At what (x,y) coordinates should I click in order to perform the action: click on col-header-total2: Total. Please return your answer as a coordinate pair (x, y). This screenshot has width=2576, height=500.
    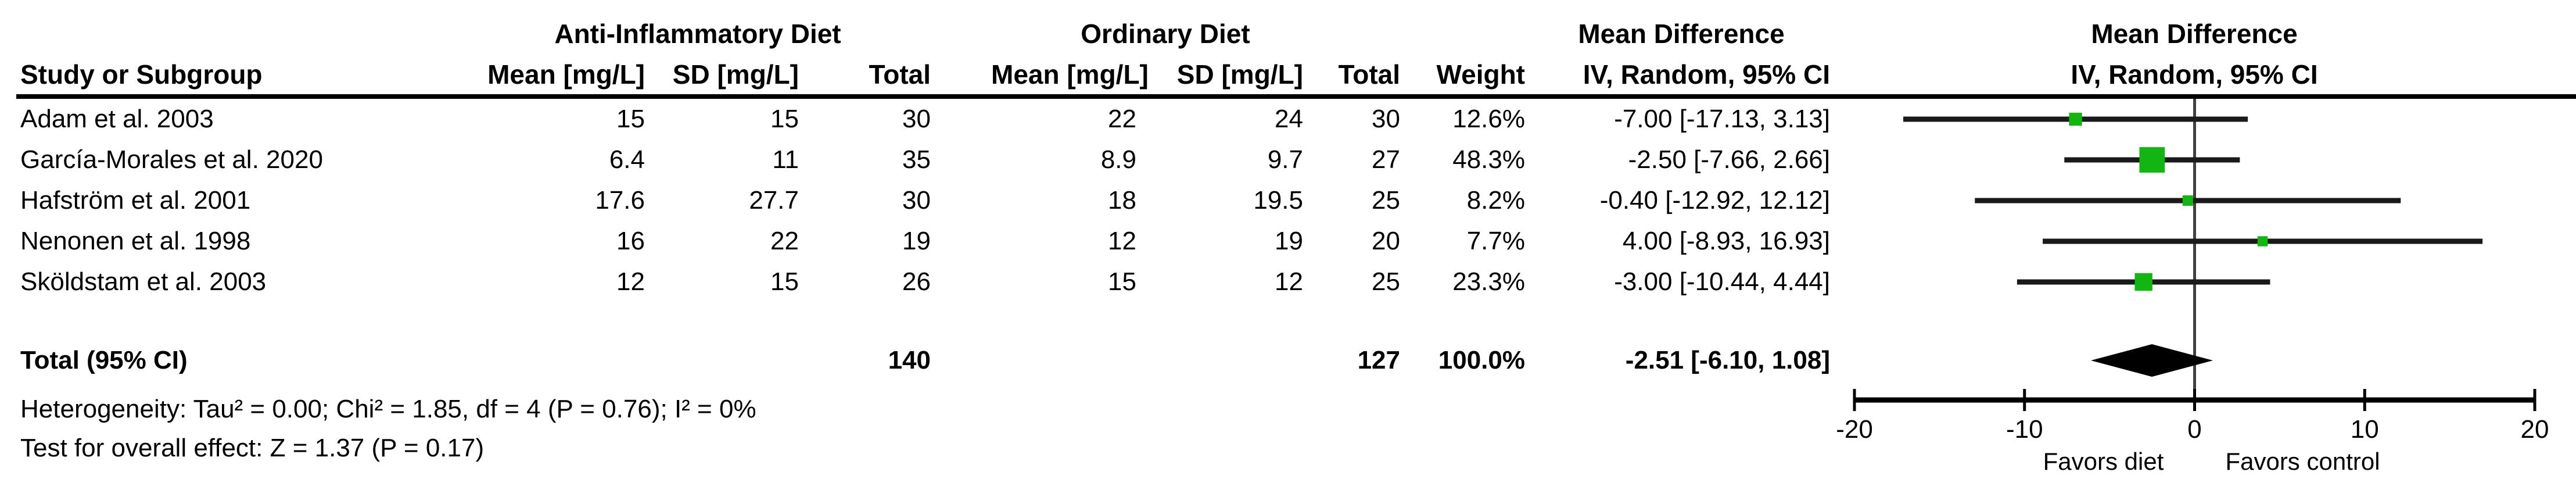
    Looking at the image, I should click on (1369, 74).